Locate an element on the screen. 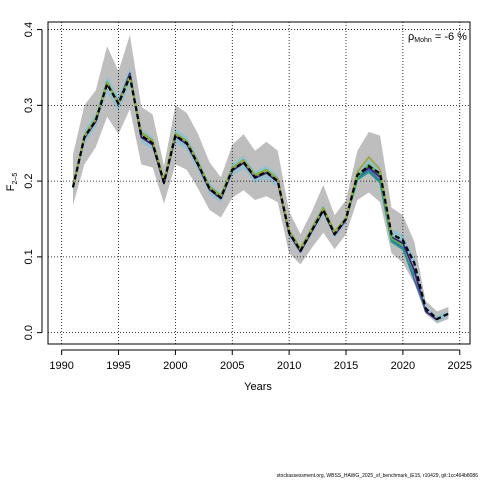  x-tick-label: 1995 is located at coordinates (118, 366).